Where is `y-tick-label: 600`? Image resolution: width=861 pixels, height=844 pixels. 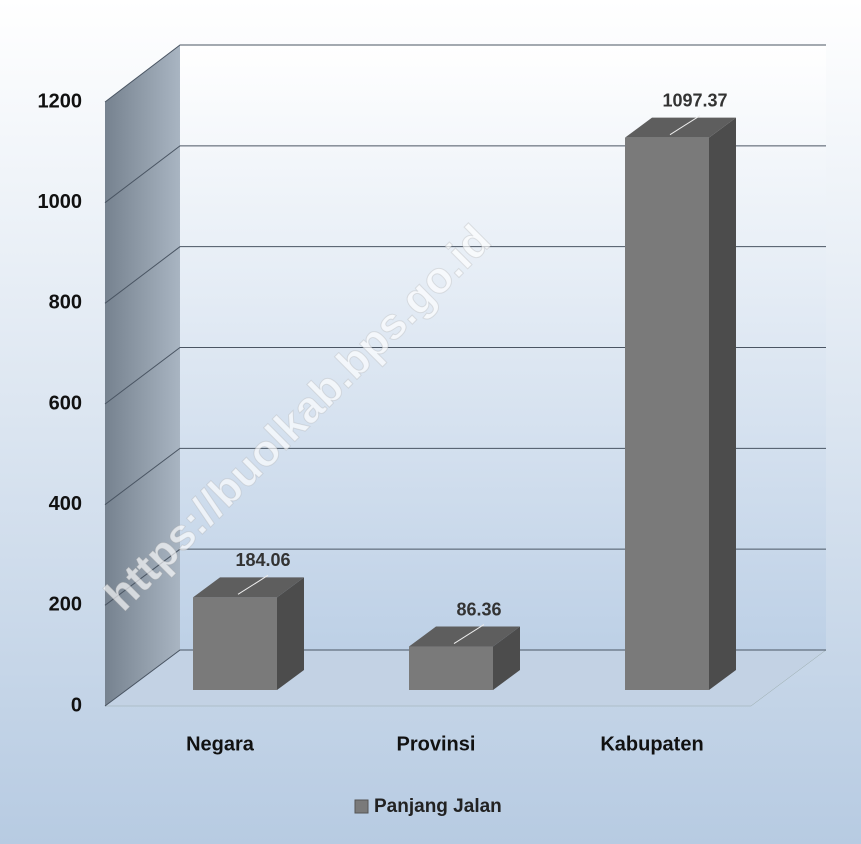 y-tick-label: 600 is located at coordinates (65, 403).